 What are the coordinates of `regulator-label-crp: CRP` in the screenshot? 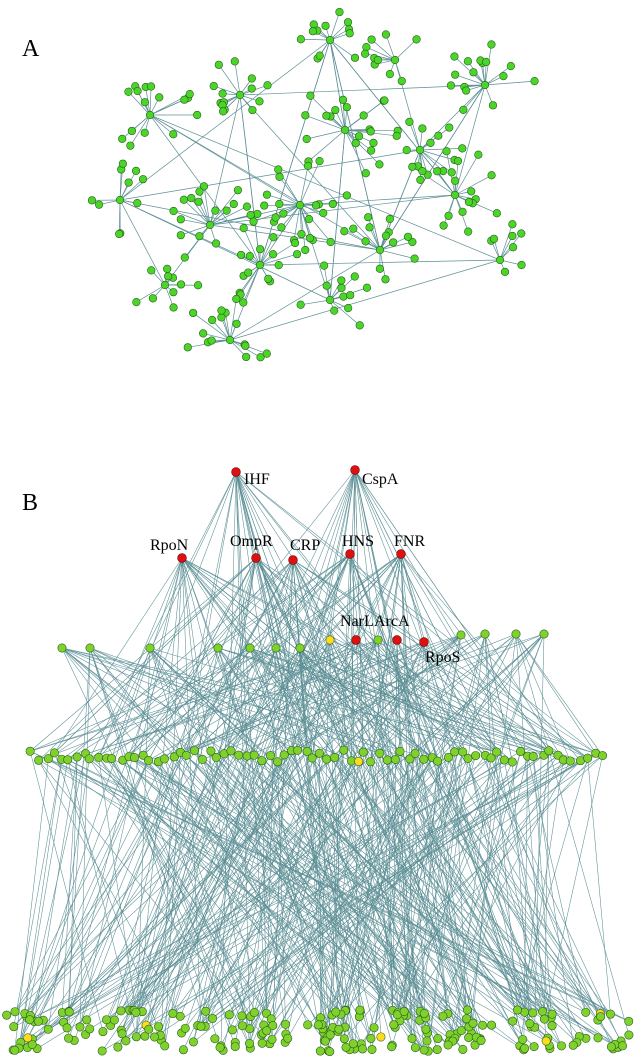 It's located at (305, 545).